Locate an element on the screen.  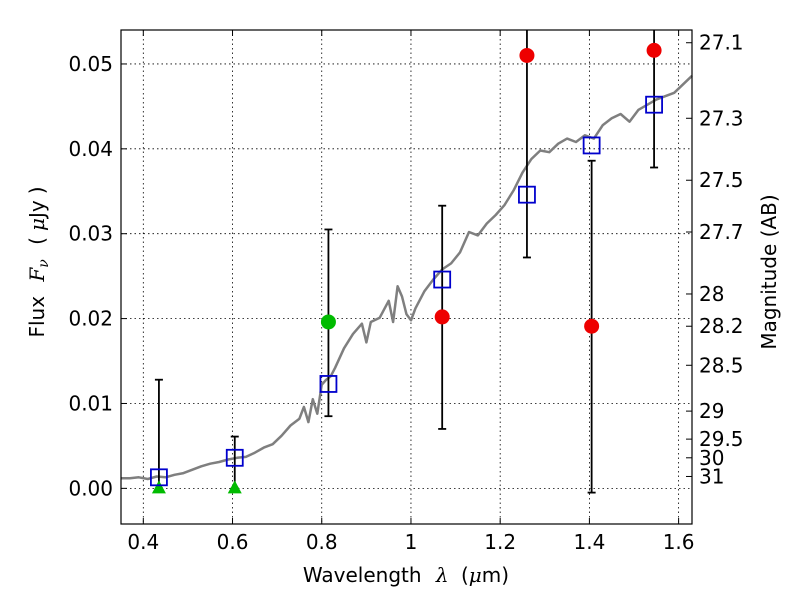
x-tick-label: 1.2 is located at coordinates (500, 542).